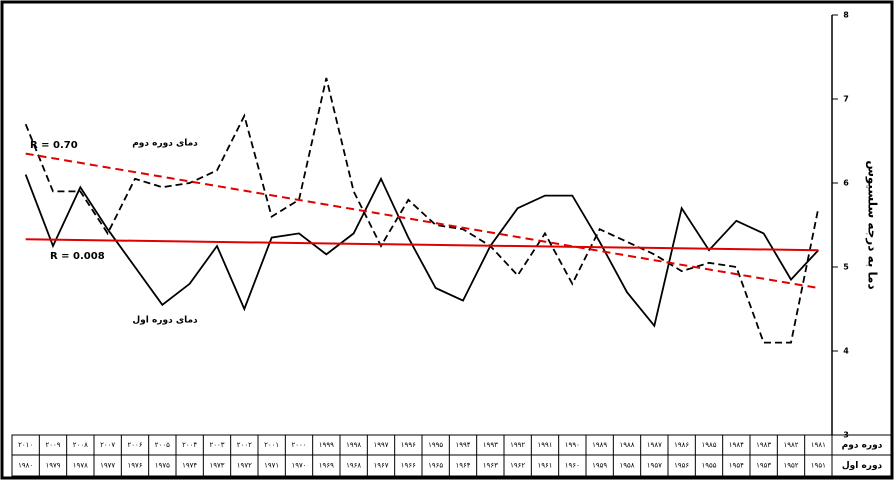  I want to click on x-tick-label: ۱۹۹۰, so click(572, 445).